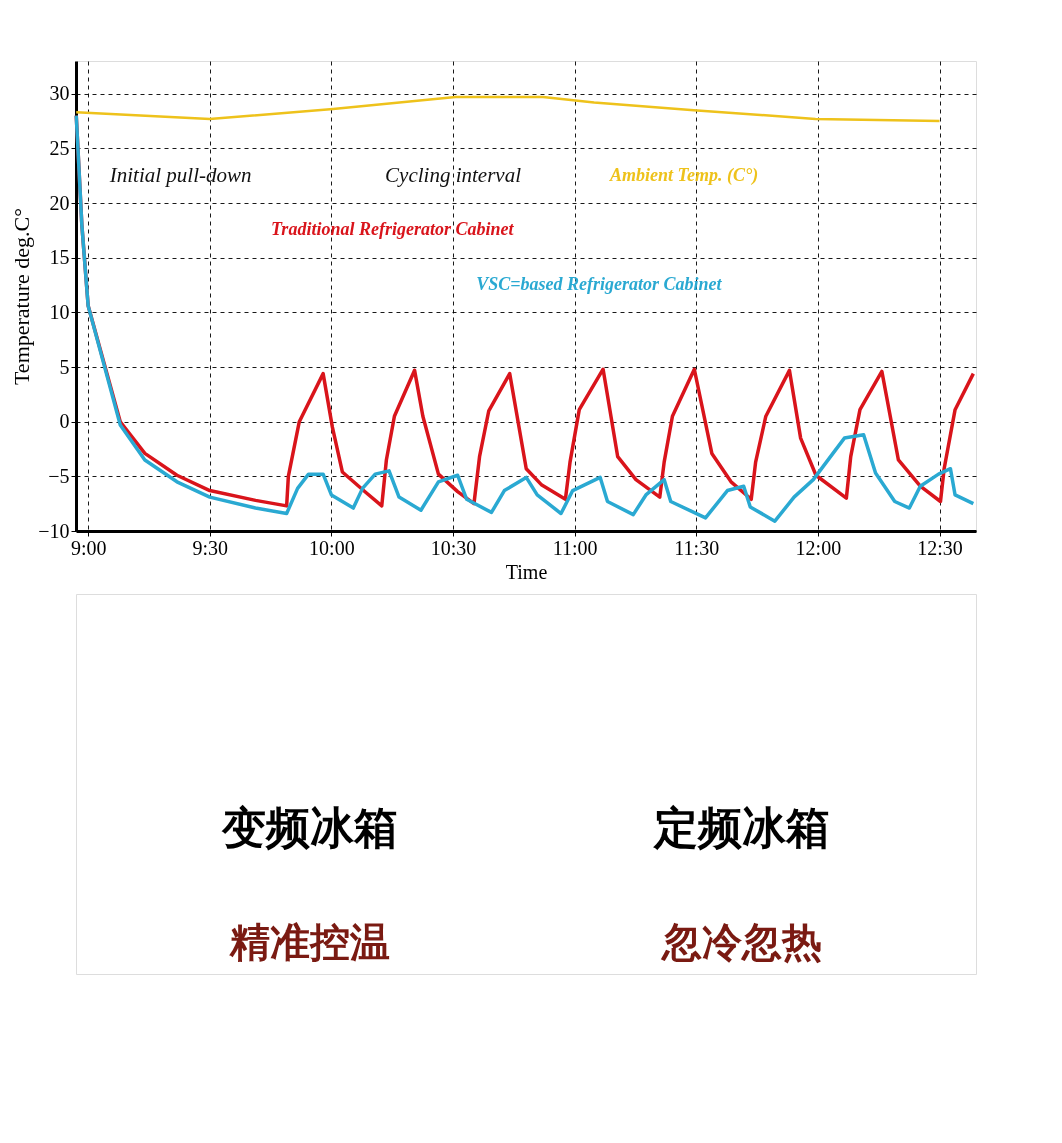 The width and height of the screenshot is (1062, 1143). I want to click on text: 变频冰箱, so click(309, 827).